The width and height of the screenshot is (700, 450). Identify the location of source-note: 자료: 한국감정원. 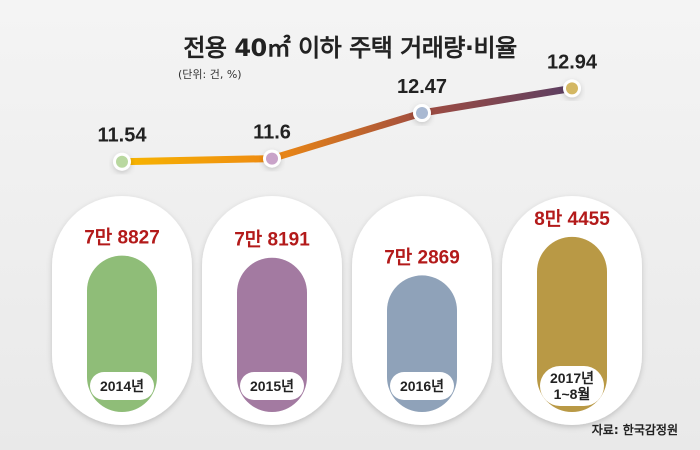
(634, 430).